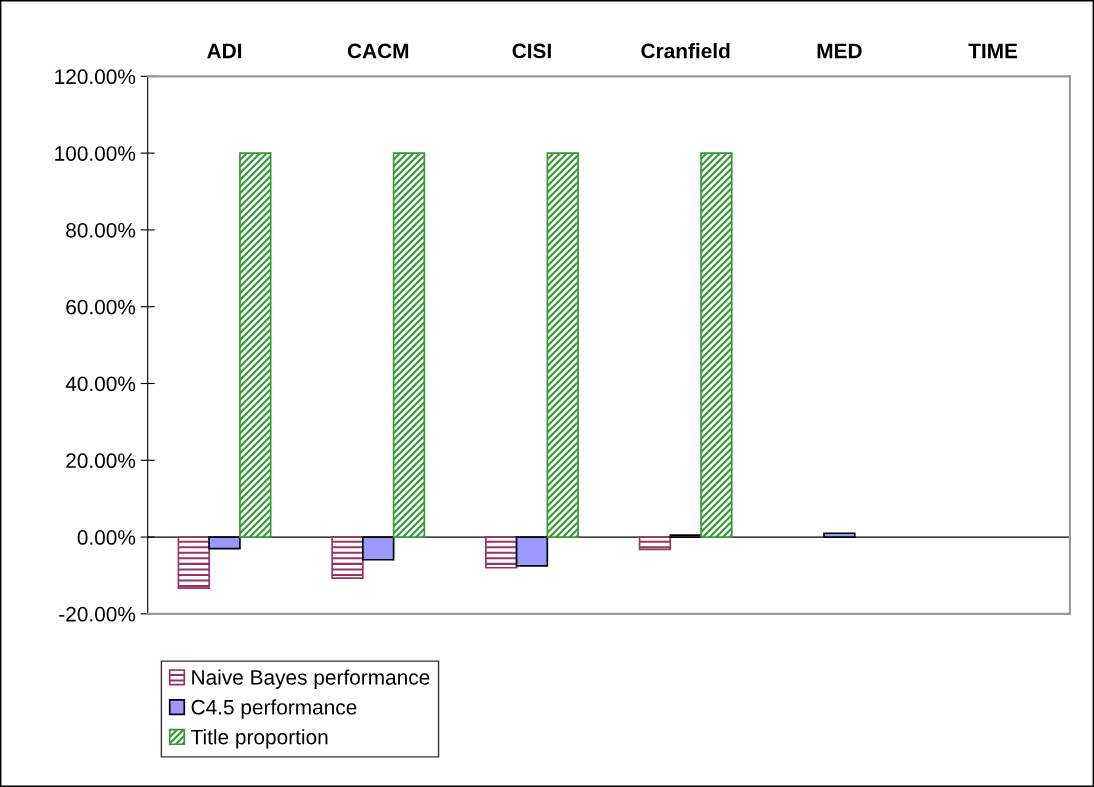 The image size is (1094, 787). What do you see at coordinates (101, 461) in the screenshot?
I see `y-tick-label: 20.00%` at bounding box center [101, 461].